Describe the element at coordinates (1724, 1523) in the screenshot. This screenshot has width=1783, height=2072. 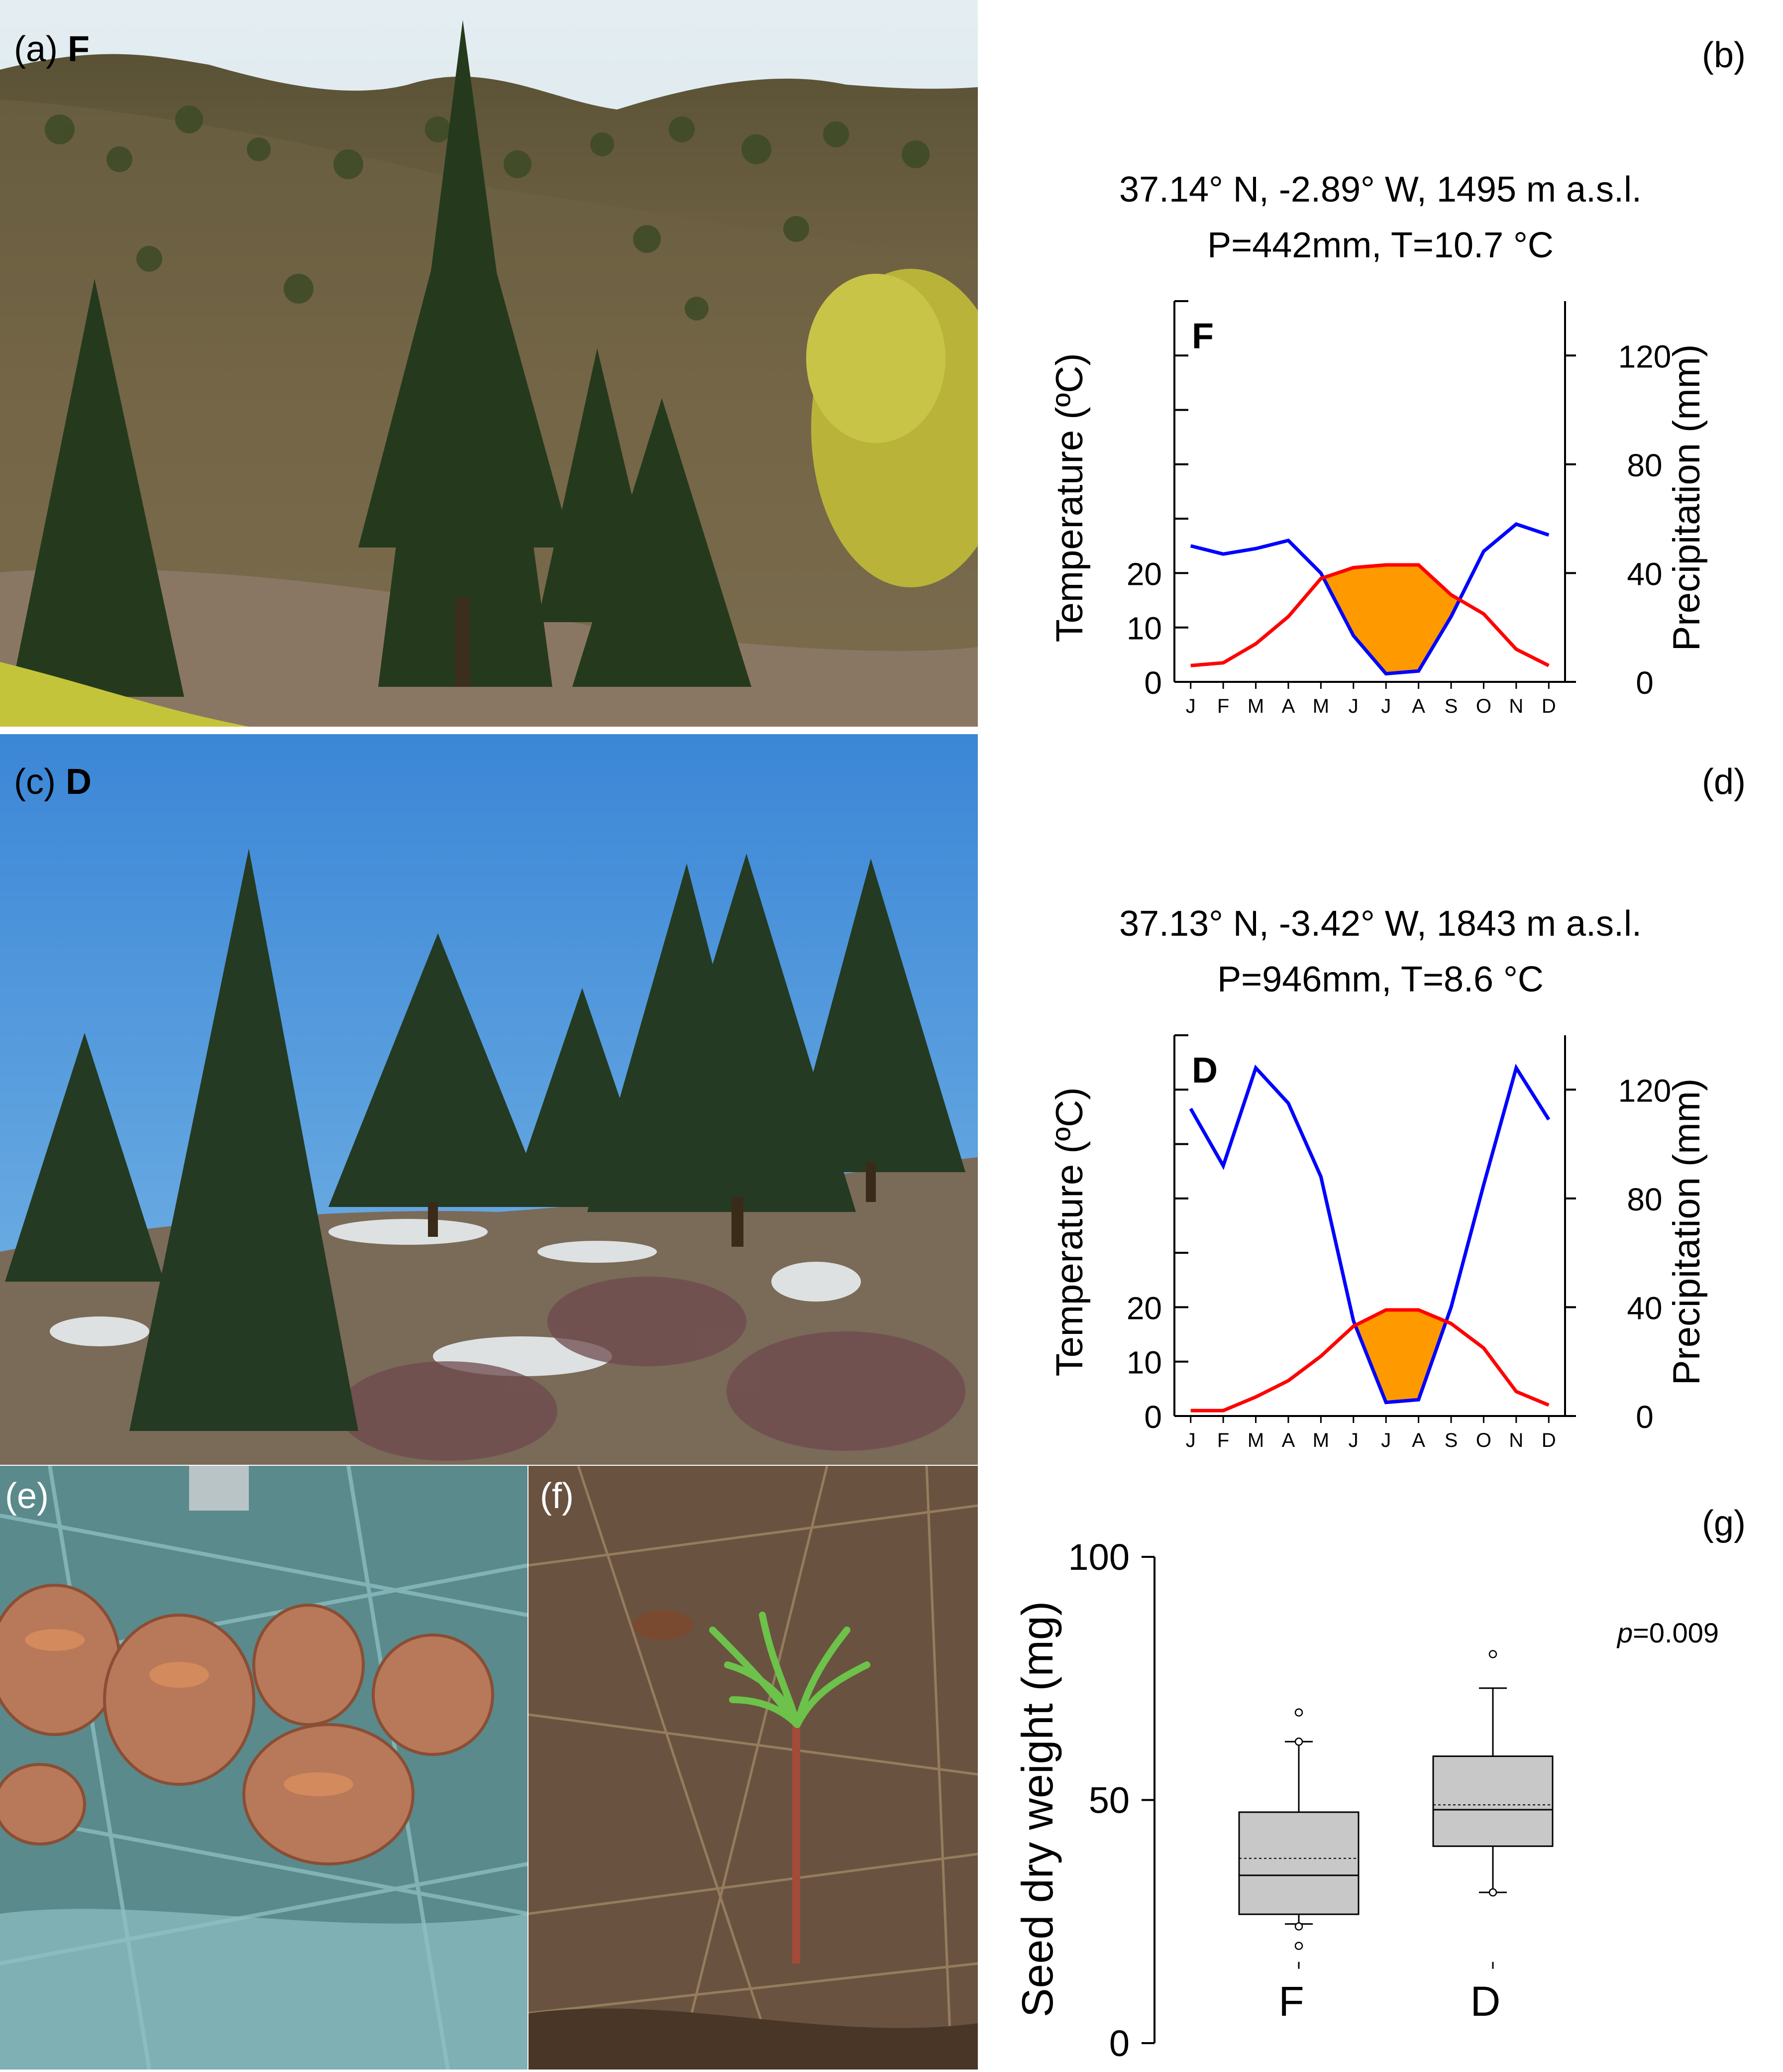
I see `panel-label-g: (g)` at that location.